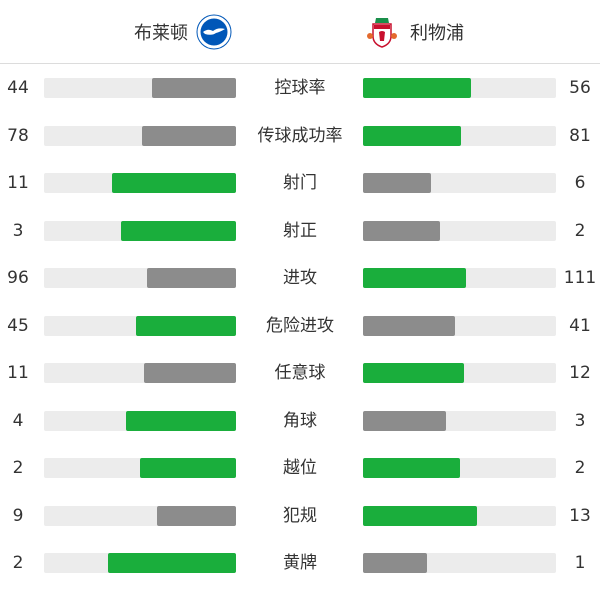 The height and width of the screenshot is (600, 600). I want to click on away-value: 111, so click(580, 278).